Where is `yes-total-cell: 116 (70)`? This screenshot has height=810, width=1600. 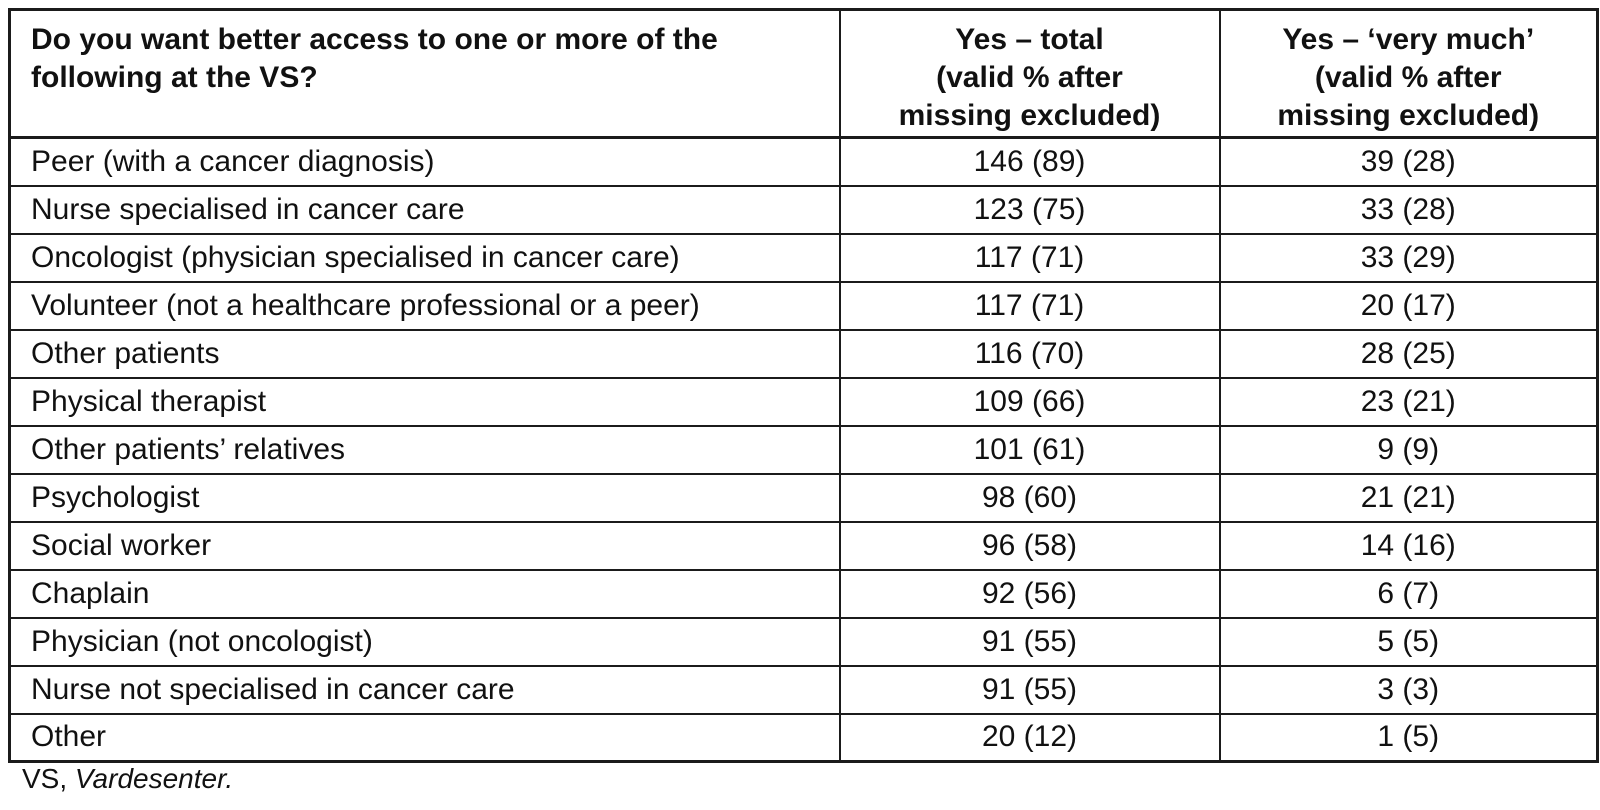
yes-total-cell: 116 (70) is located at coordinates (1029, 353).